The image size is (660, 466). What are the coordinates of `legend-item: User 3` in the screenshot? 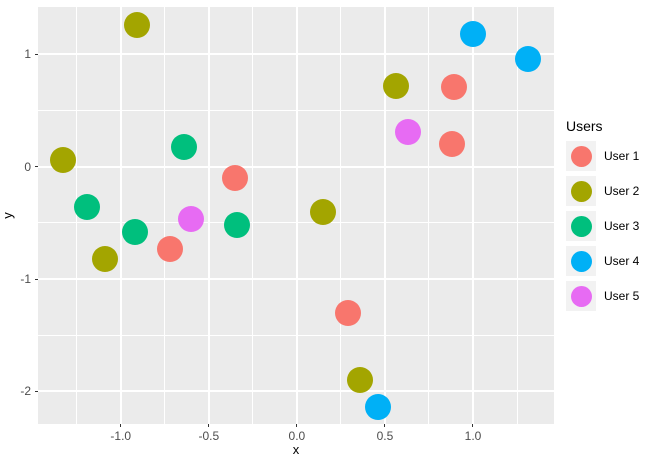 It's located at (613, 226).